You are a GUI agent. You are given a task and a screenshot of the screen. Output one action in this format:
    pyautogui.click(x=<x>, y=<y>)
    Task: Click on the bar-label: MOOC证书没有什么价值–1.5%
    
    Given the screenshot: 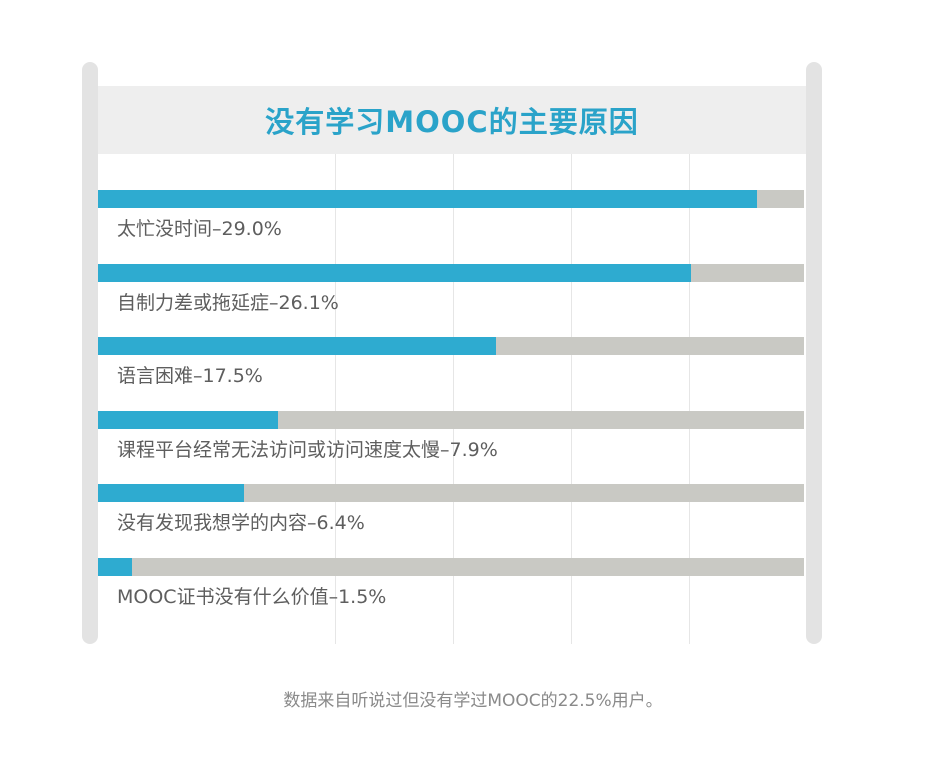 What is the action you would take?
    pyautogui.click(x=252, y=597)
    